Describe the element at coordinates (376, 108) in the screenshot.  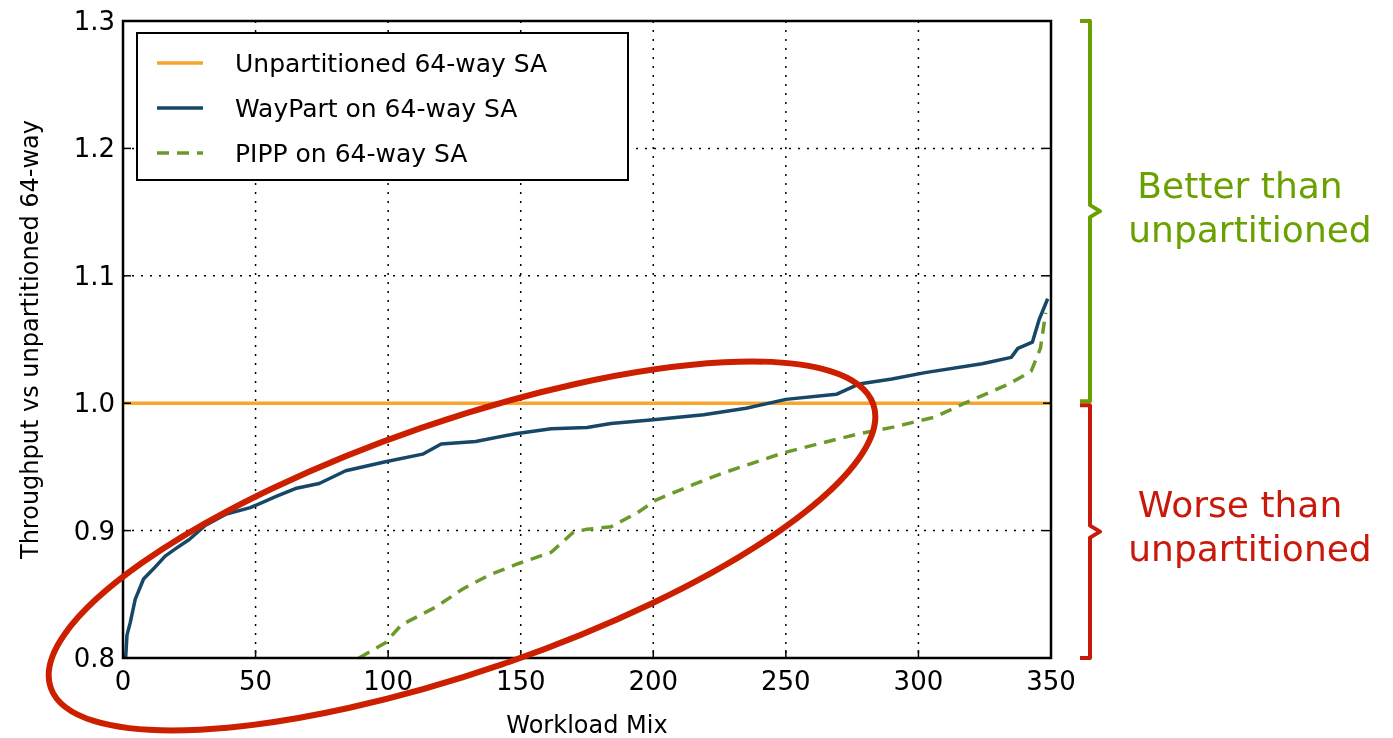
I see `legend-label: WayPart on 64-way SA` at that location.